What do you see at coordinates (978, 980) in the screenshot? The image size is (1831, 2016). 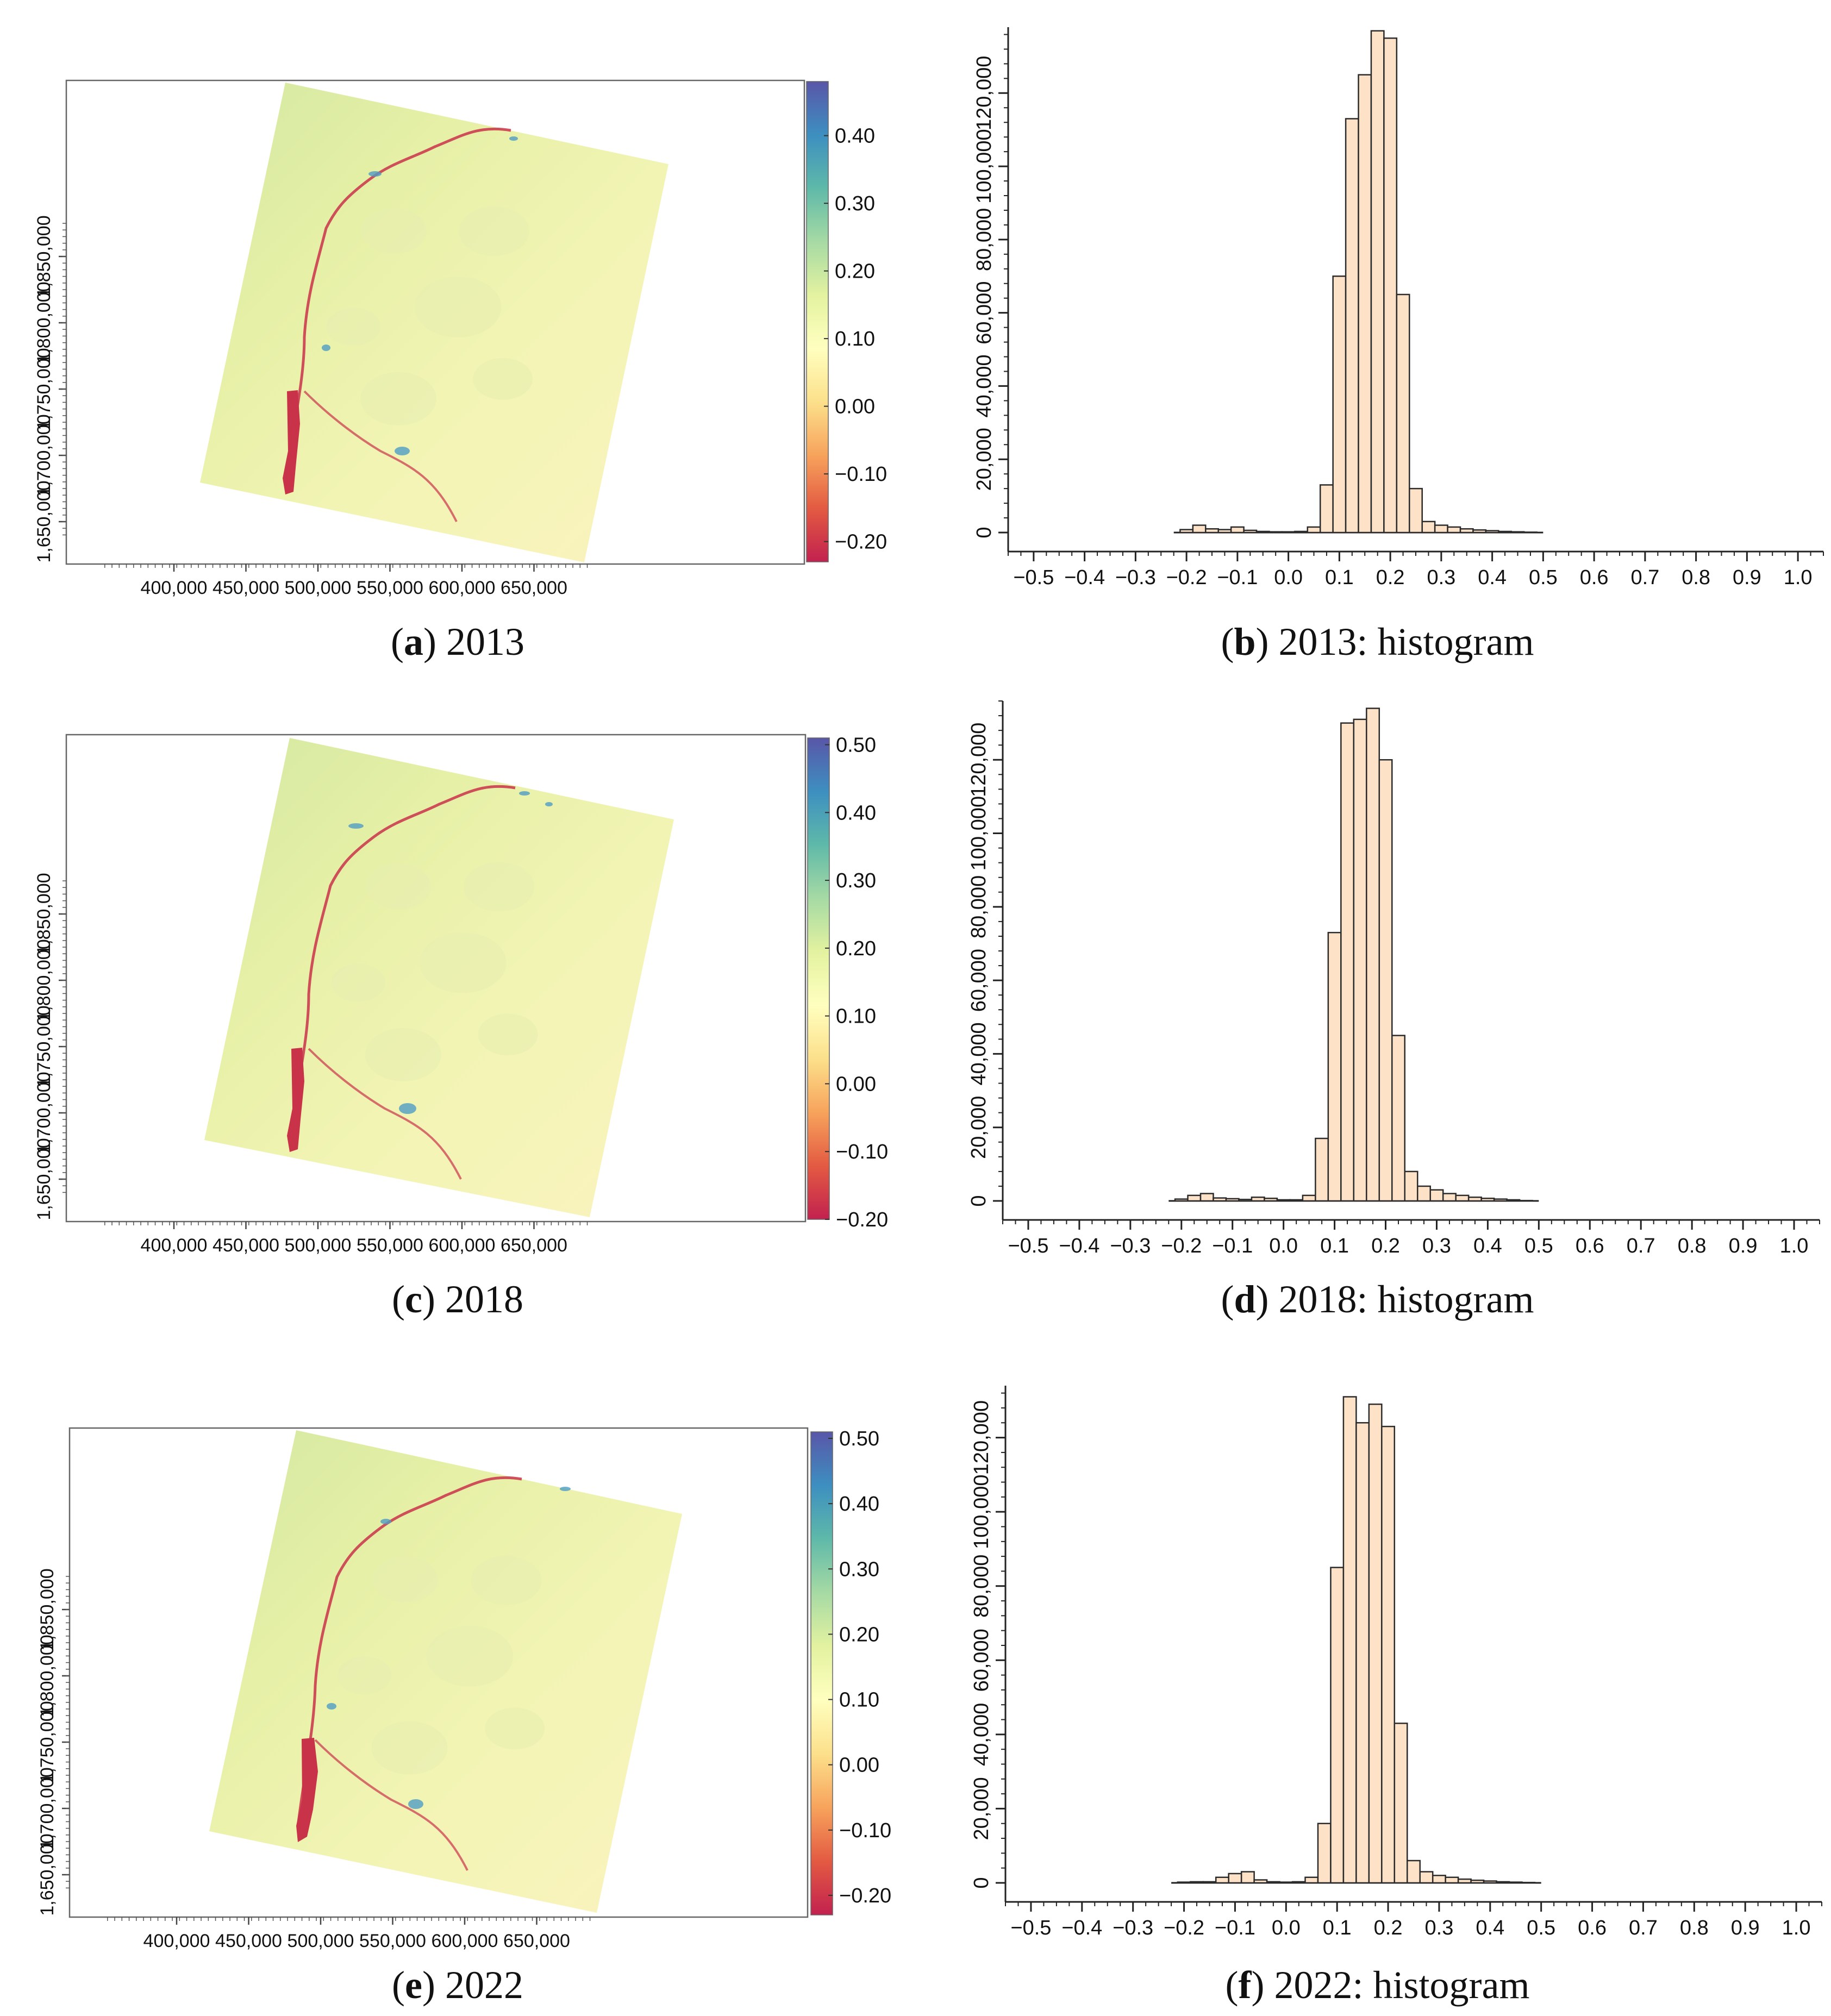 I see `y-tick-label: 60,000` at bounding box center [978, 980].